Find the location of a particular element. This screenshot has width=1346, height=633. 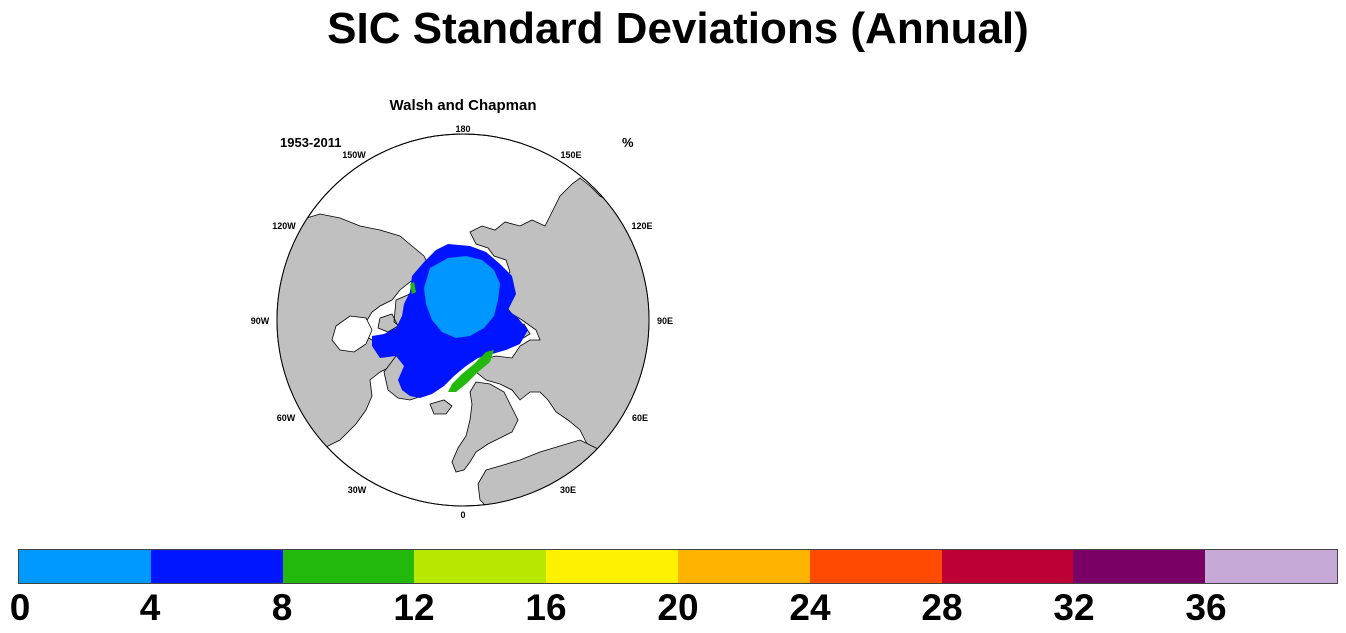

lon-label-180: 180 is located at coordinates (462, 129).